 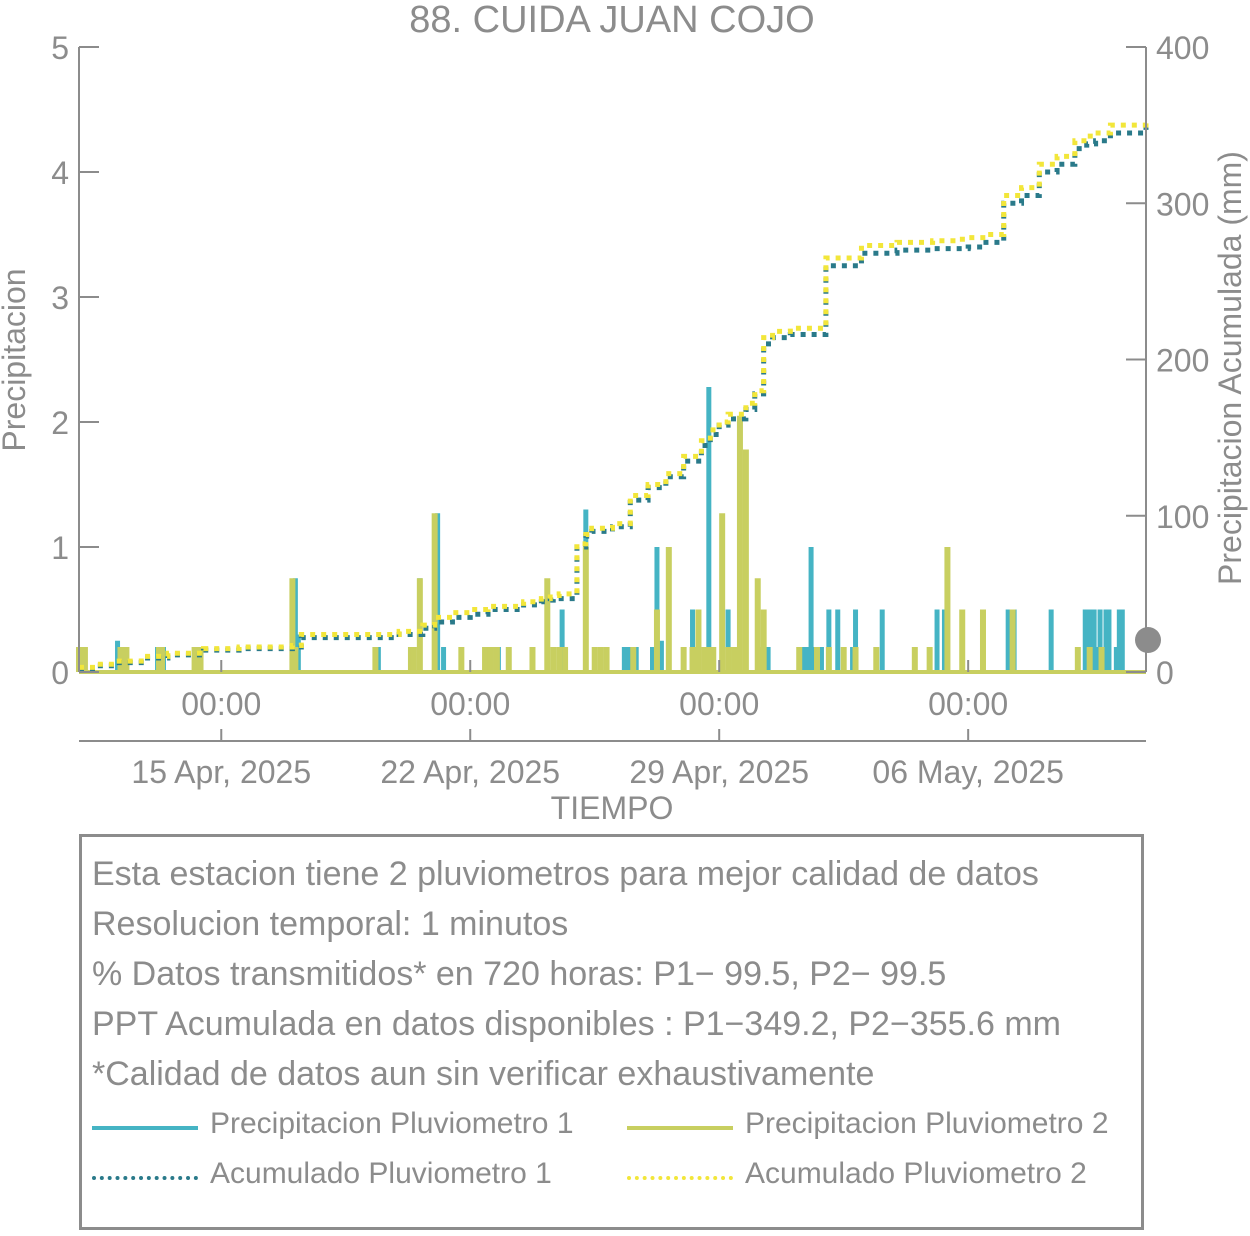 I want to click on y-axis-label: Precipitacion, so click(x=16, y=359).